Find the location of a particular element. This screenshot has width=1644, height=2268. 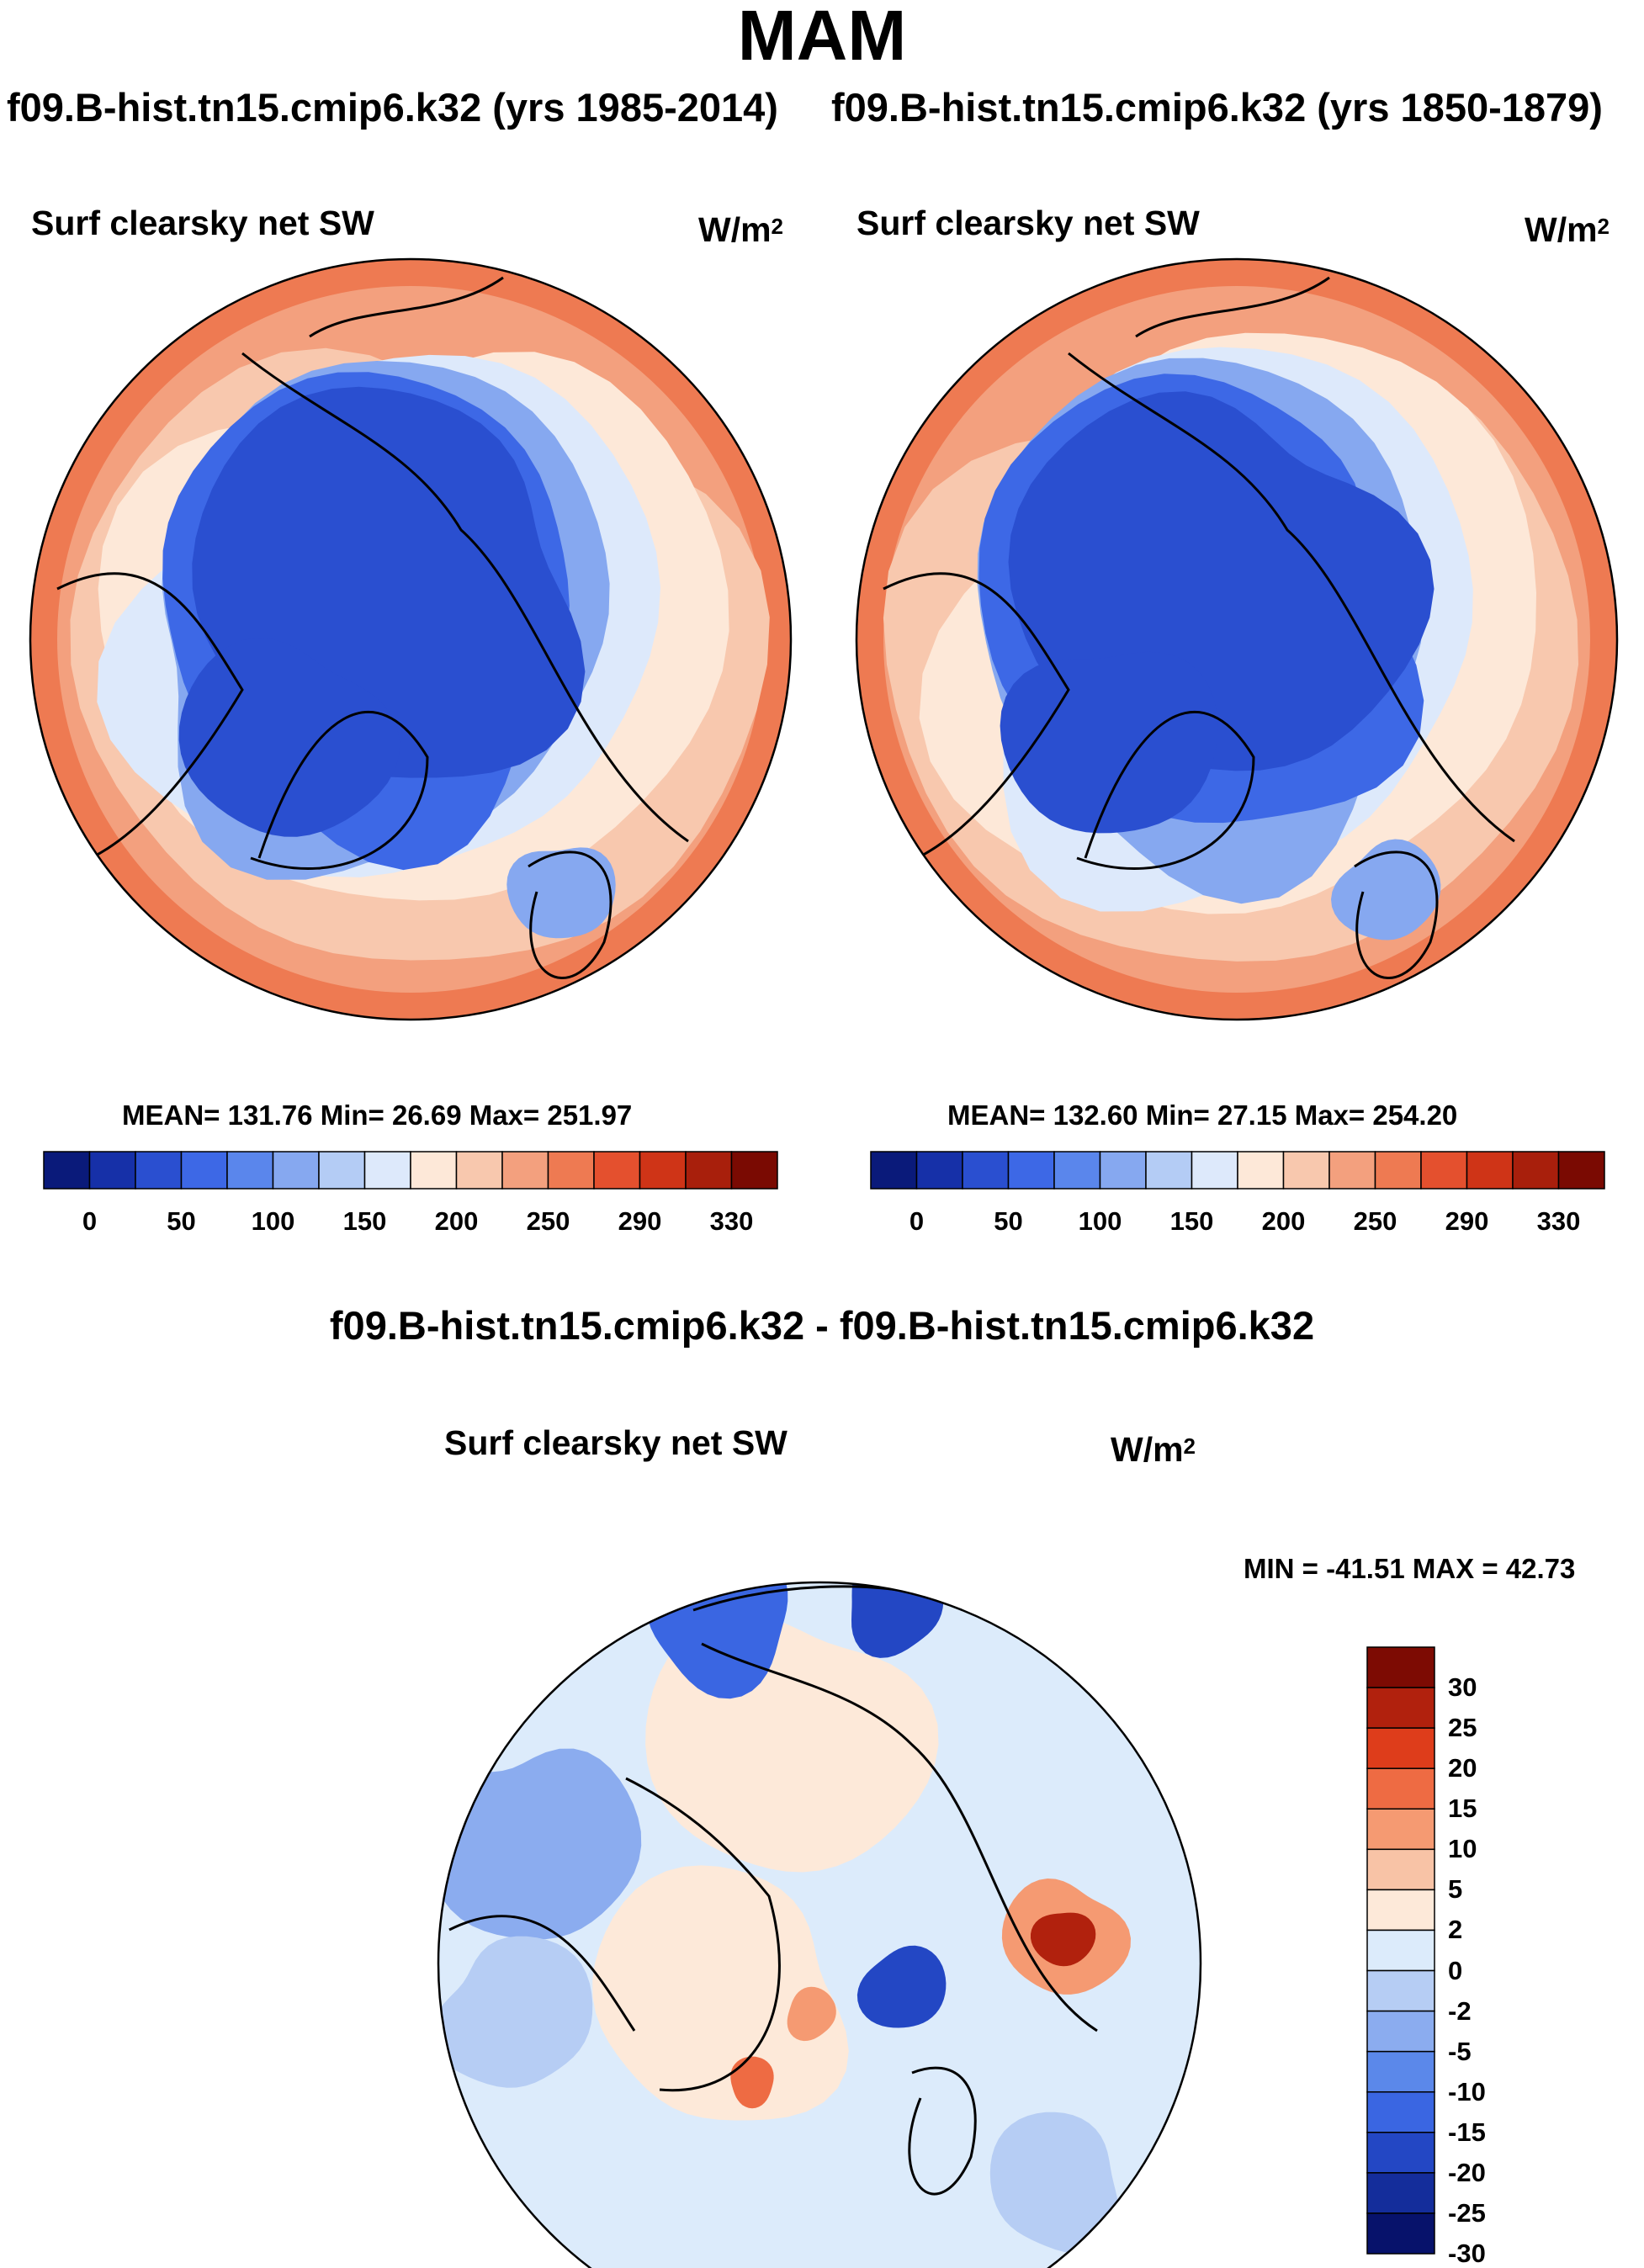

panel-2-stats: MEAN= 132.60 Min= 27.15 Max= 254.20 is located at coordinates (1202, 1115).